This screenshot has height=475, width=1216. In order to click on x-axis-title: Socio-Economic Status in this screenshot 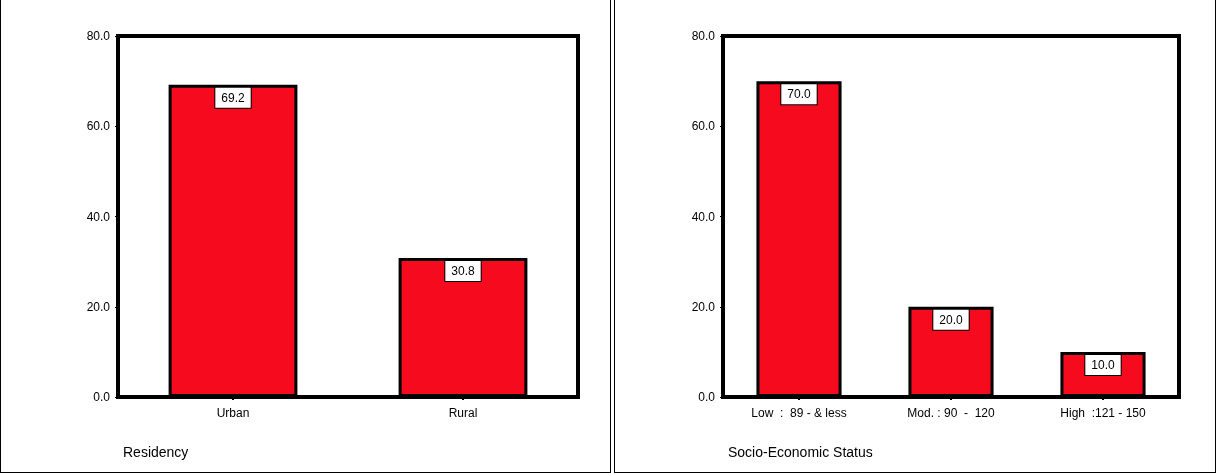, I will do `click(800, 452)`.